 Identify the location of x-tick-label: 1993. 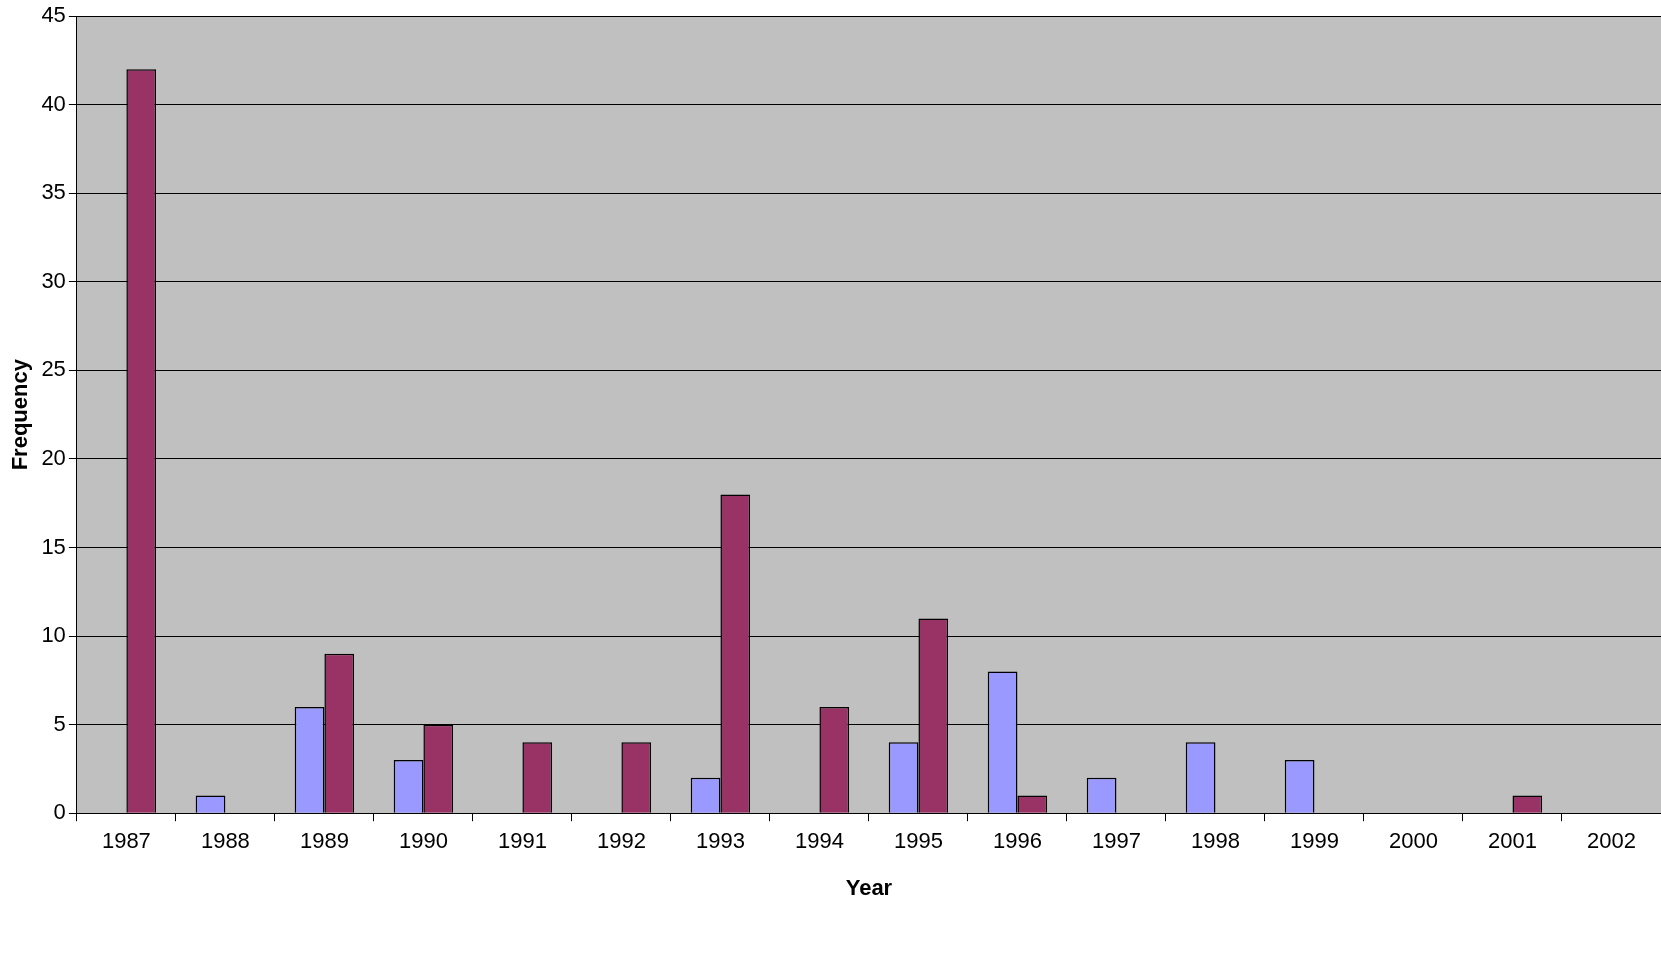
(720, 841).